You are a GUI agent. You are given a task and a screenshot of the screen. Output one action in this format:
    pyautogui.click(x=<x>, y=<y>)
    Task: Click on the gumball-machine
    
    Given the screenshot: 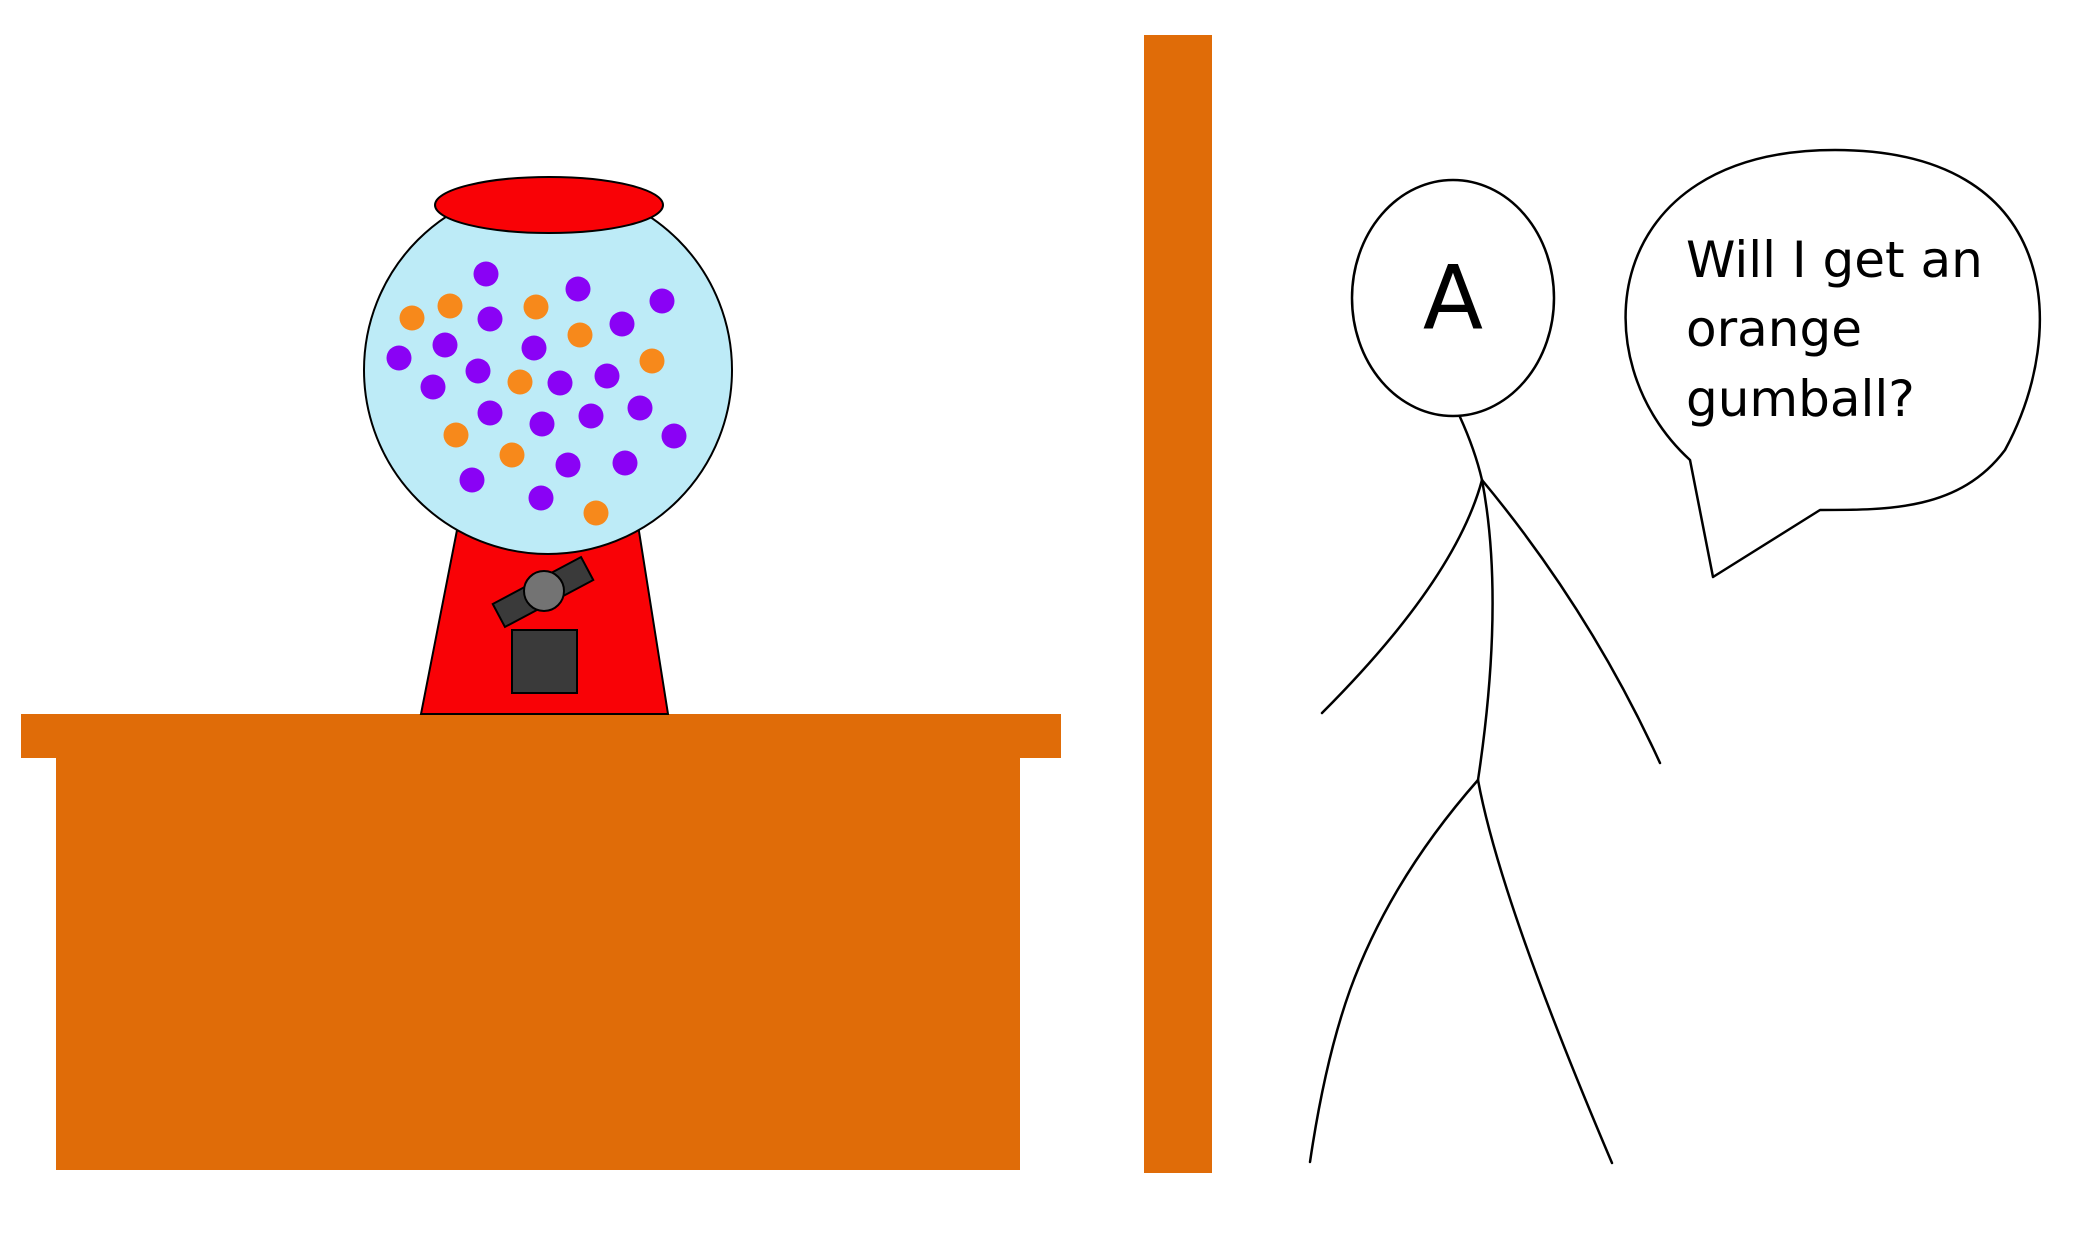 What is the action you would take?
    pyautogui.click(x=548, y=445)
    